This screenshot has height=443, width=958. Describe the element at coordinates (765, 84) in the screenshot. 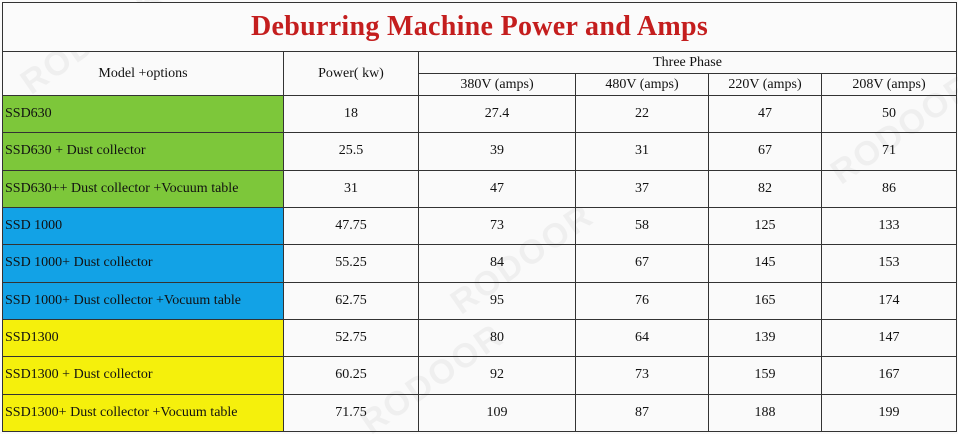

I see `220v-header: 220V (amps)` at that location.